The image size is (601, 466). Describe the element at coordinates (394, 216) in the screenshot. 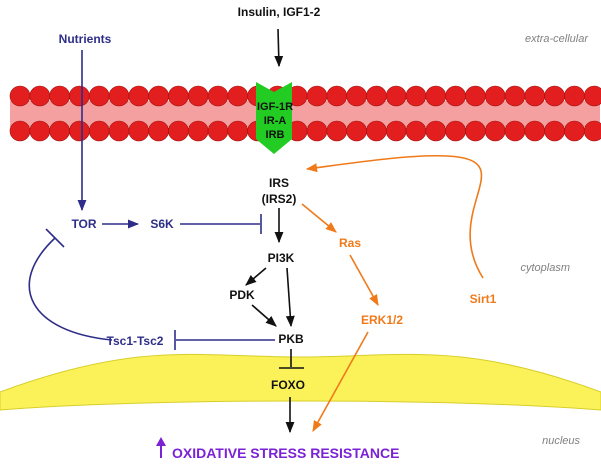

I see `arrow-sirt1-to-irs` at that location.